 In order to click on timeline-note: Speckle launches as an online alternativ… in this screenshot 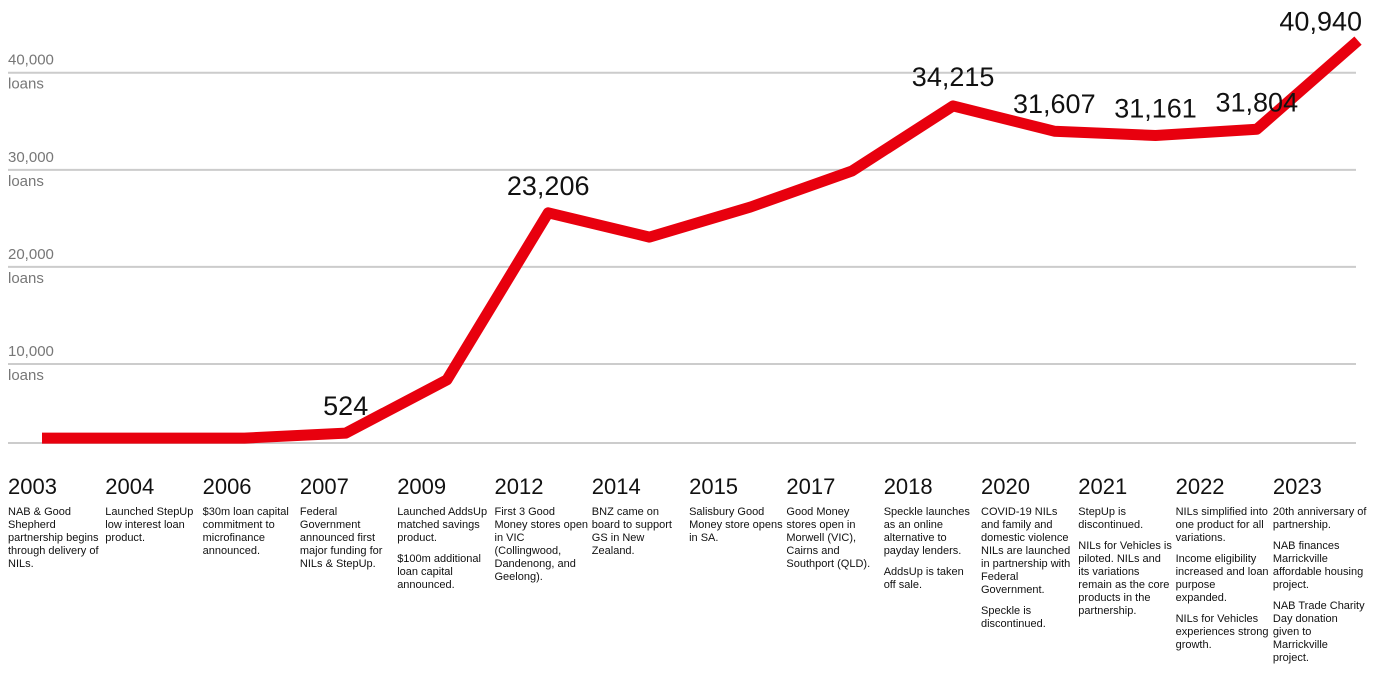, I will do `click(926, 531)`.